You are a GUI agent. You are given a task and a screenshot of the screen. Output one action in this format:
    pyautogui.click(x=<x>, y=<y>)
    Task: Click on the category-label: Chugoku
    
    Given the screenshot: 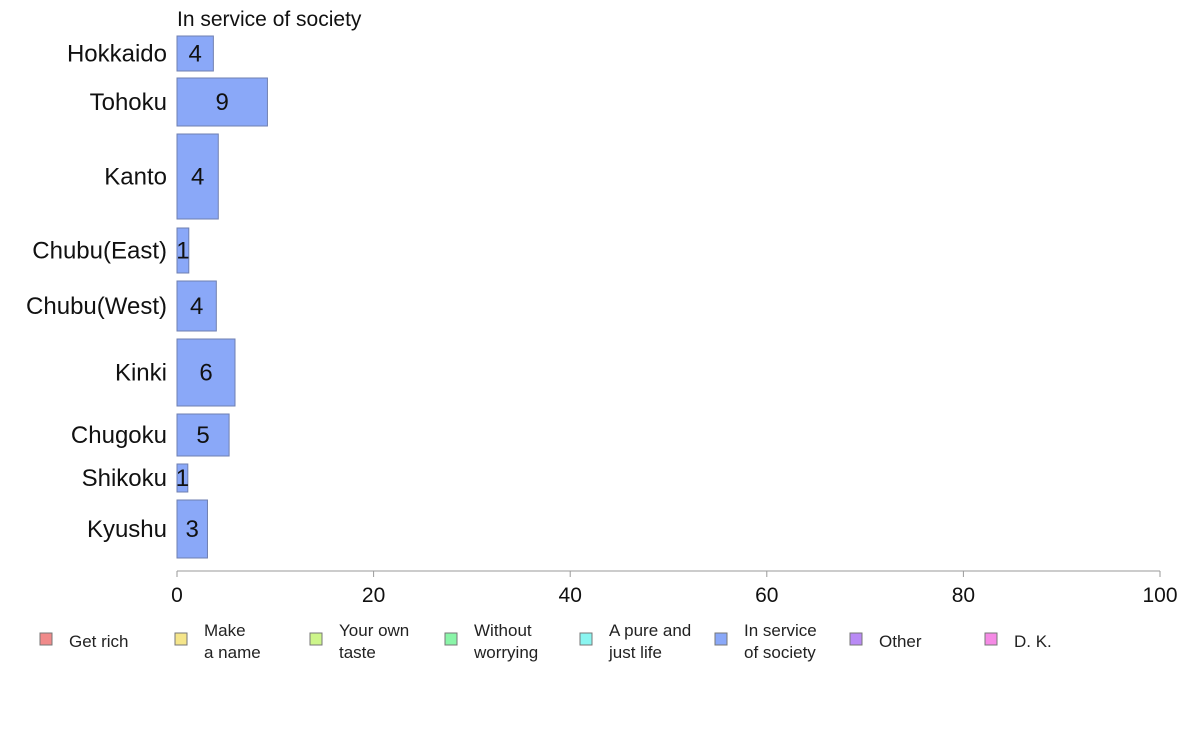 What is the action you would take?
    pyautogui.click(x=119, y=435)
    